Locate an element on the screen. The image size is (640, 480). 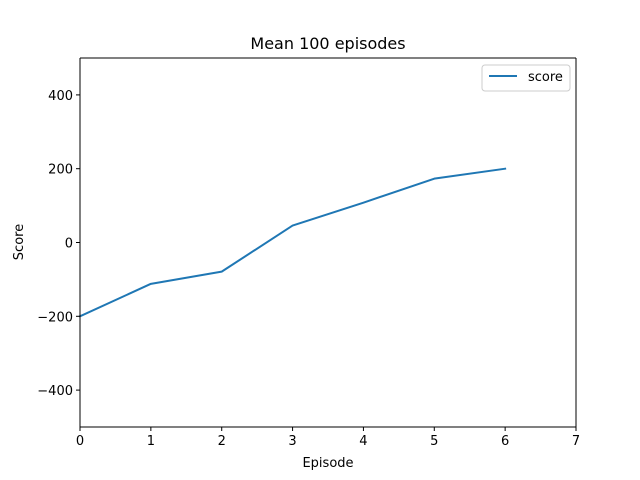
y-axis-title: Score is located at coordinates (19, 242).